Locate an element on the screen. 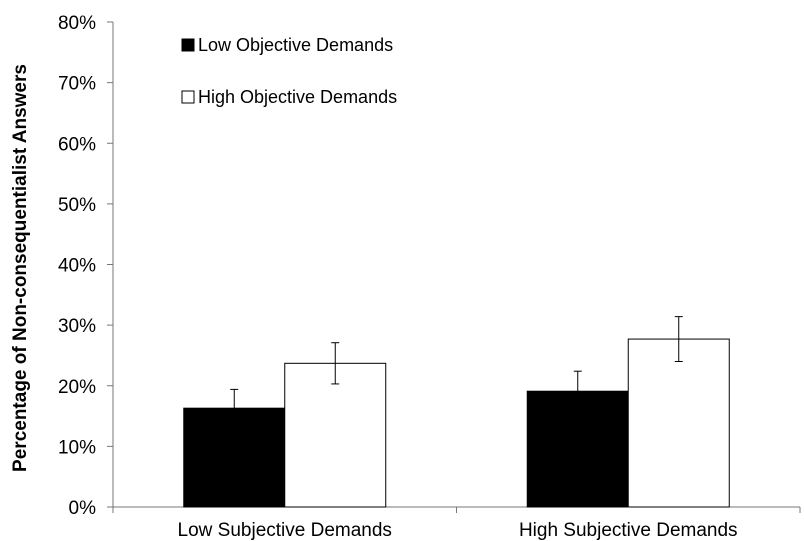 The width and height of the screenshot is (804, 541). y-tick-labels: 0% 10% 20% 30% 40% 50% 60% 70% 80% is located at coordinates (77, 266).